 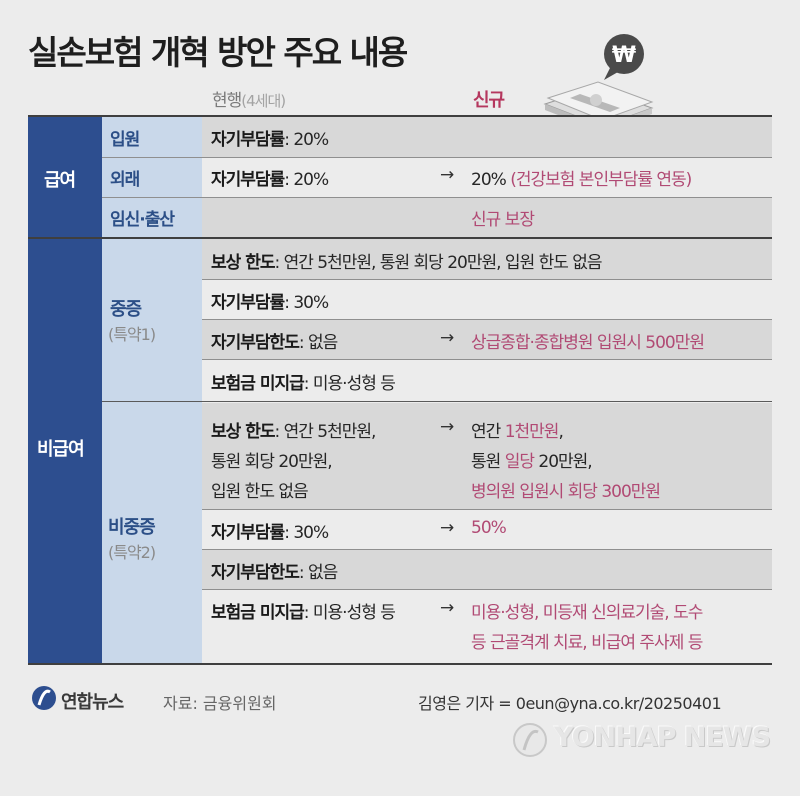 What do you see at coordinates (132, 334) in the screenshot?
I see `severe-sub-label: (특약1)` at bounding box center [132, 334].